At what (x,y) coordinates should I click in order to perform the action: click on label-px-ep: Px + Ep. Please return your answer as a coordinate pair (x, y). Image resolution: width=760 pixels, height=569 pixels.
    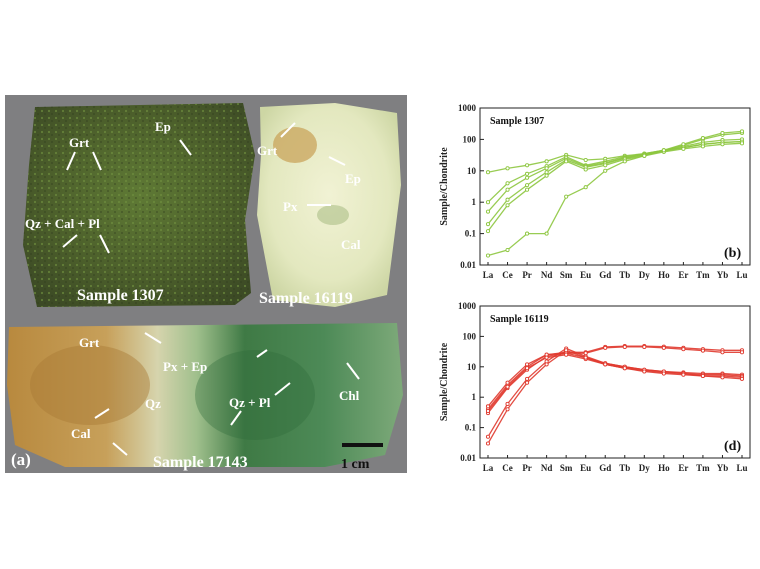
    Looking at the image, I should click on (185, 366).